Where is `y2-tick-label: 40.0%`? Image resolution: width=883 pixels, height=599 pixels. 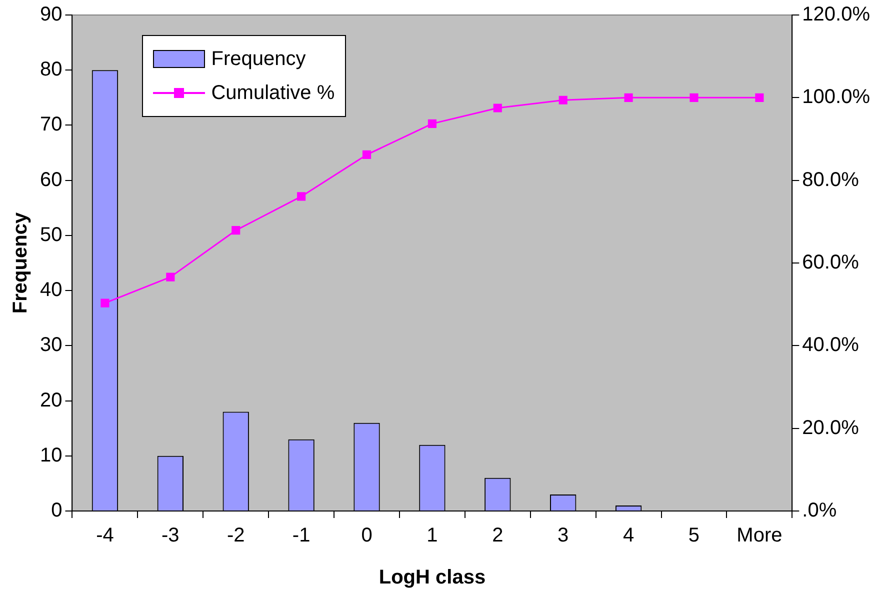
y2-tick-label: 40.0% is located at coordinates (831, 345).